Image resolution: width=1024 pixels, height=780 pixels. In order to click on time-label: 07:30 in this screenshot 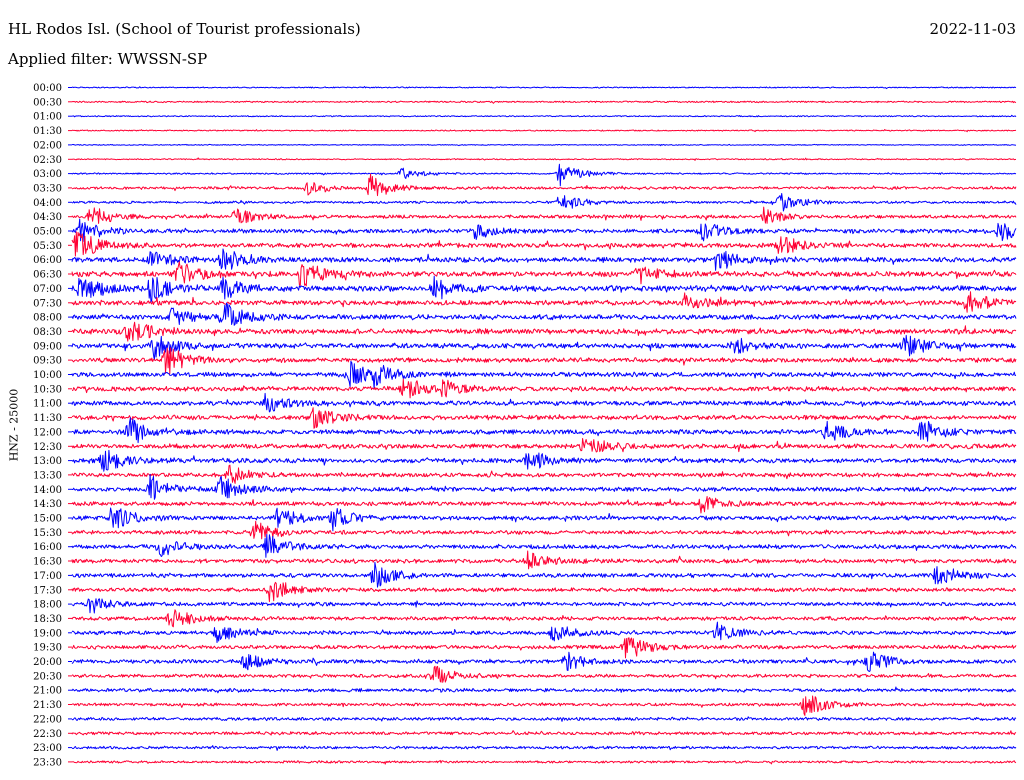, I will do `click(47, 303)`.